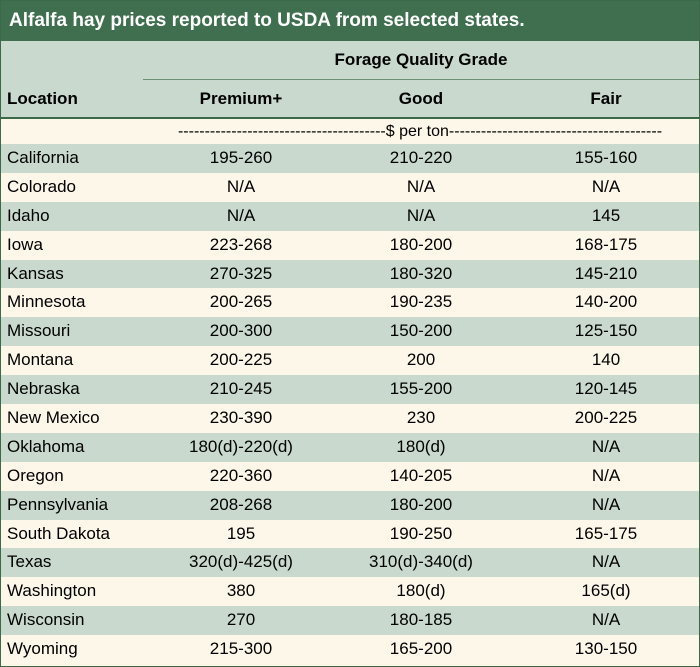  What do you see at coordinates (241, 446) in the screenshot?
I see `premium-price-cell: 180(d)-220(d)` at bounding box center [241, 446].